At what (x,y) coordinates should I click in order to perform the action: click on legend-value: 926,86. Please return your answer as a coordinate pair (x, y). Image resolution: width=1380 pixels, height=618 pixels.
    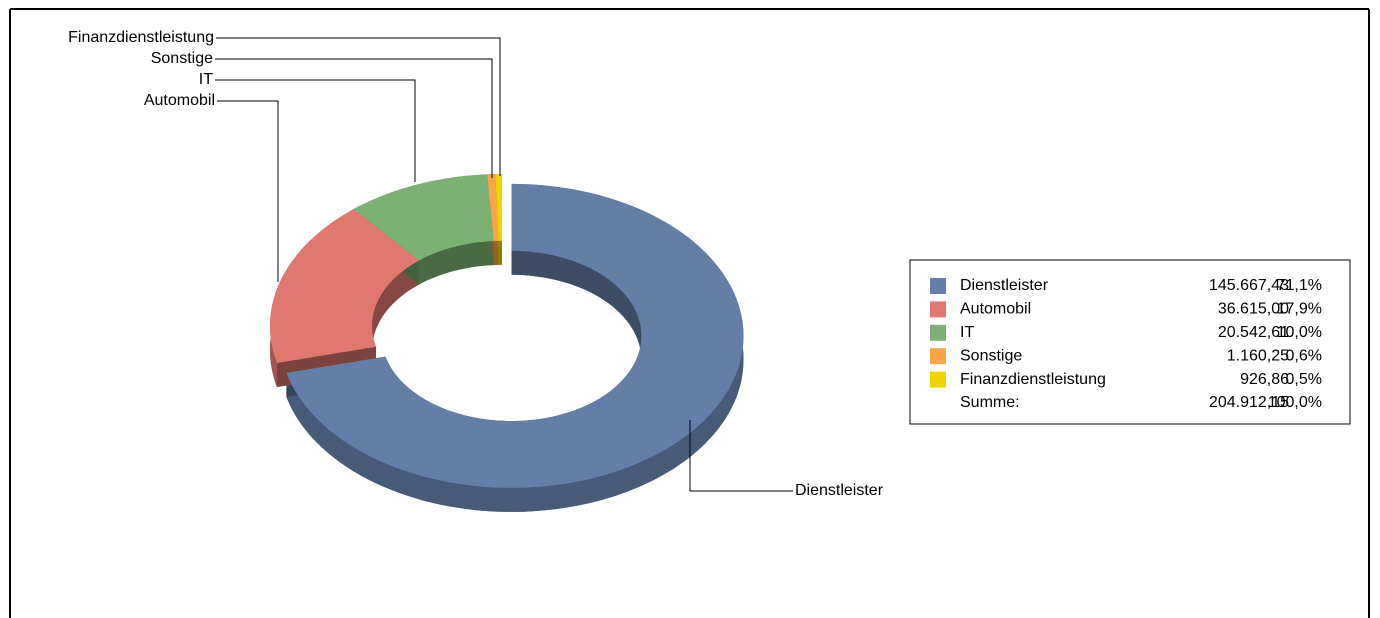
    Looking at the image, I should click on (1264, 379).